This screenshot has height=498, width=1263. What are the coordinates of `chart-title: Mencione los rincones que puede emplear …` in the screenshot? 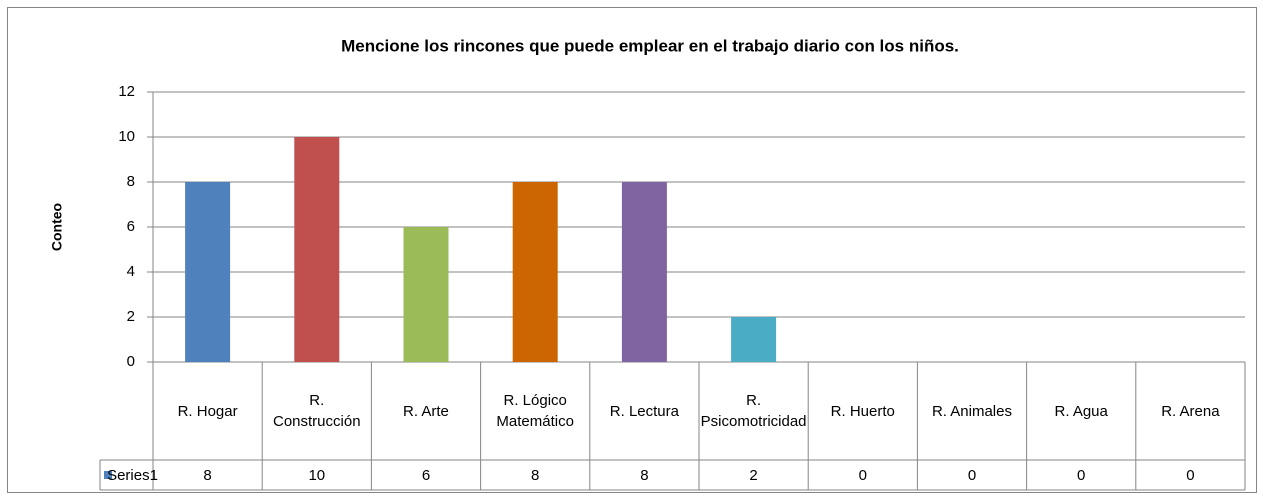 It's located at (650, 45).